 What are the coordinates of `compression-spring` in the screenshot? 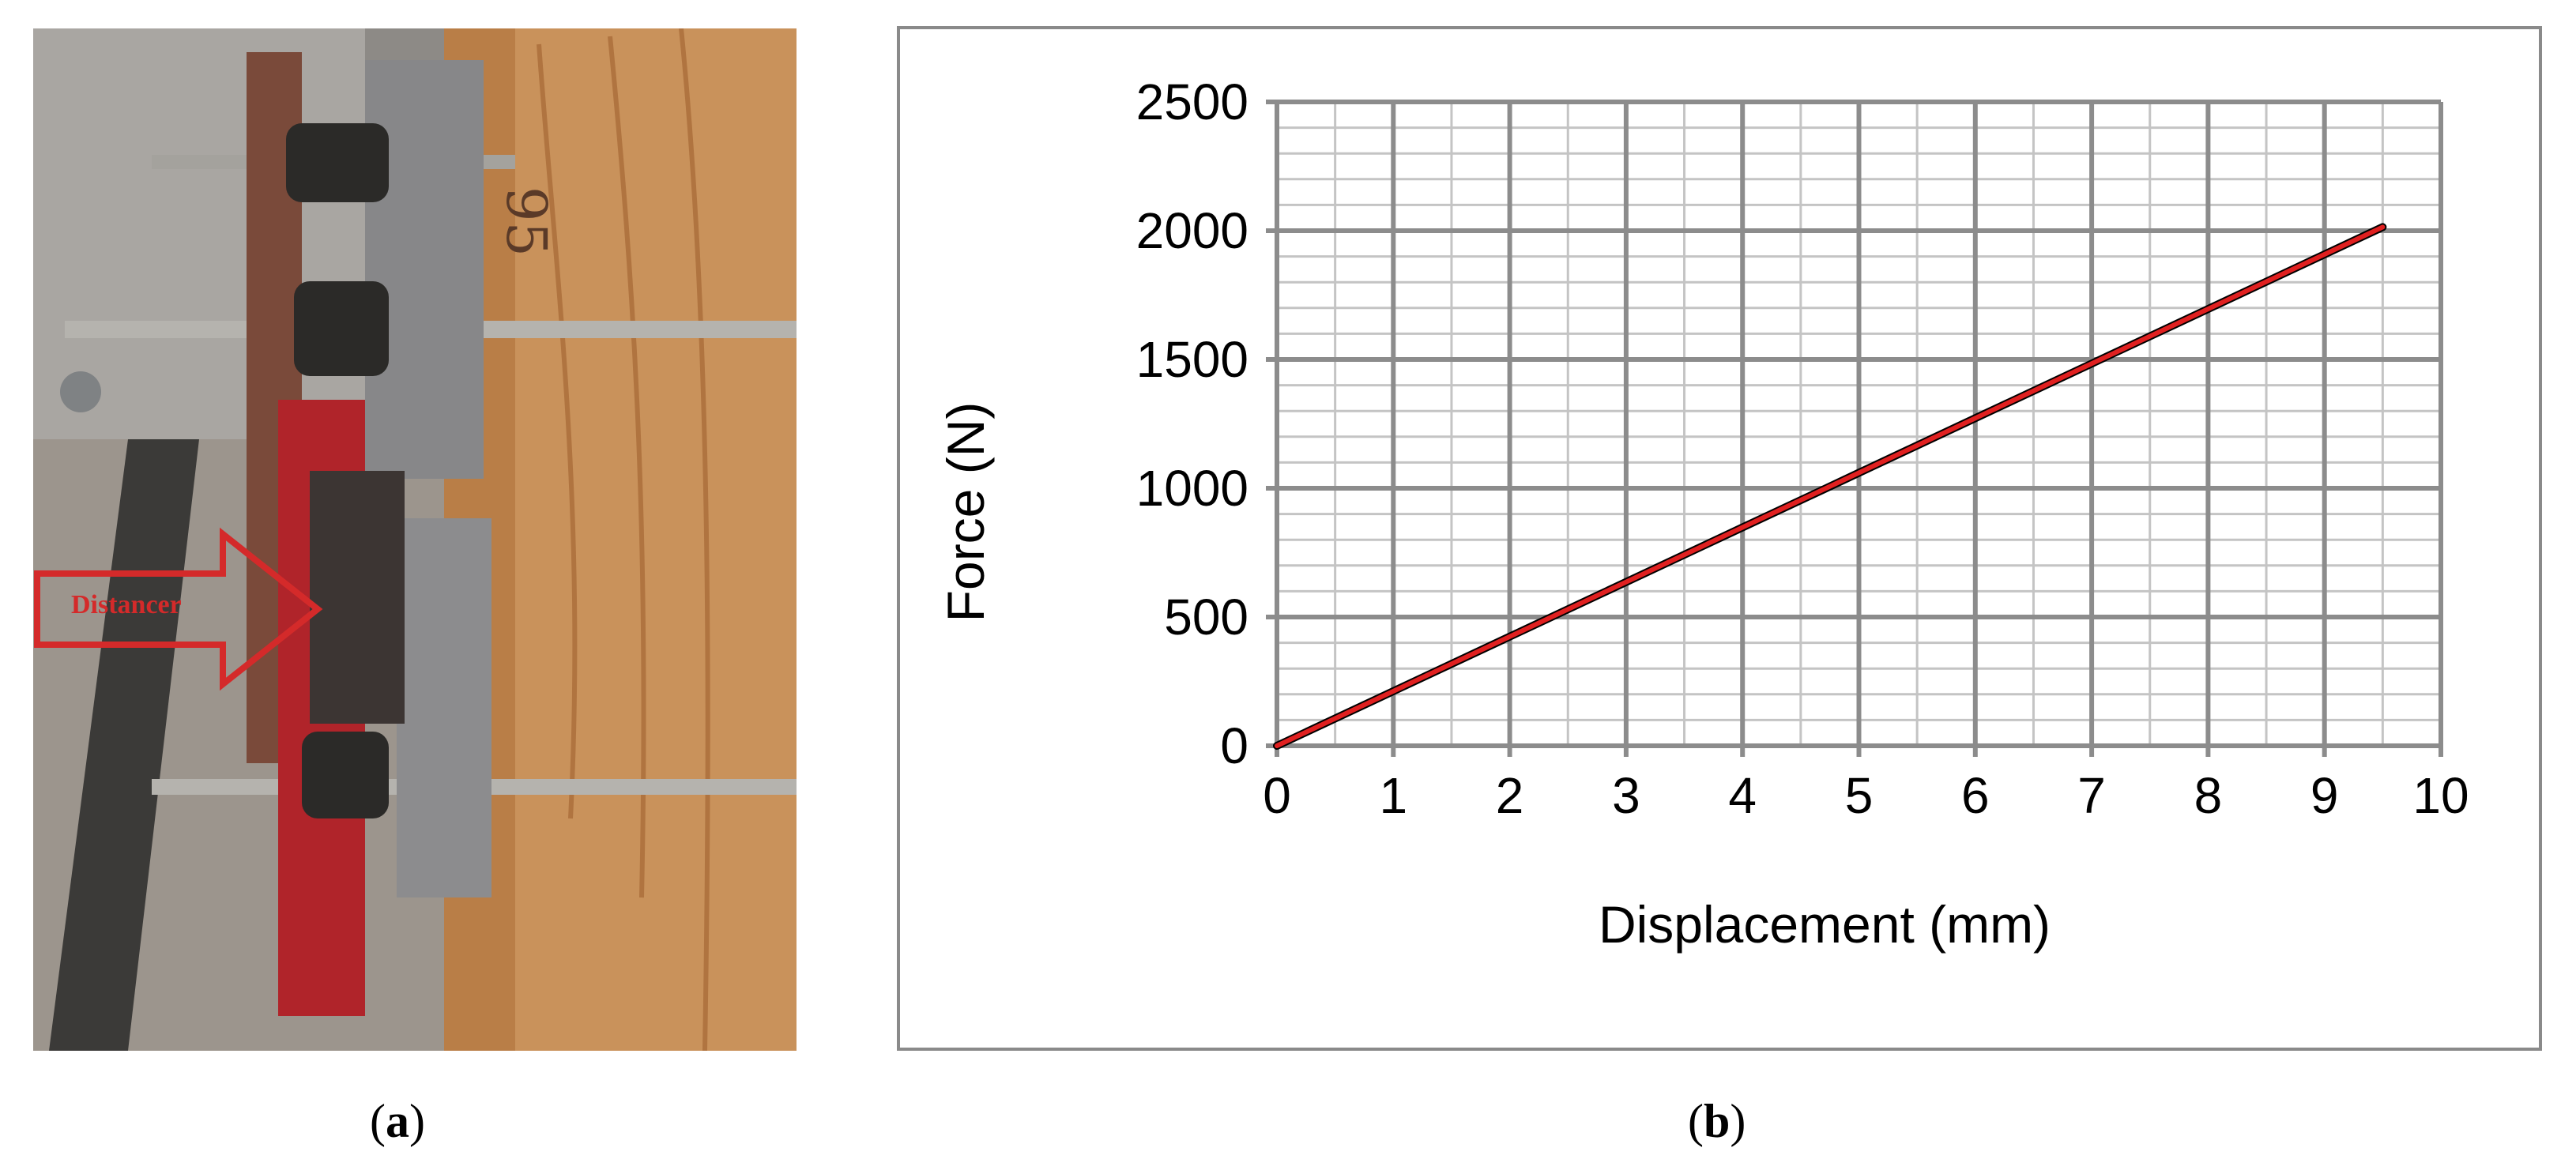 It's located at (337, 470).